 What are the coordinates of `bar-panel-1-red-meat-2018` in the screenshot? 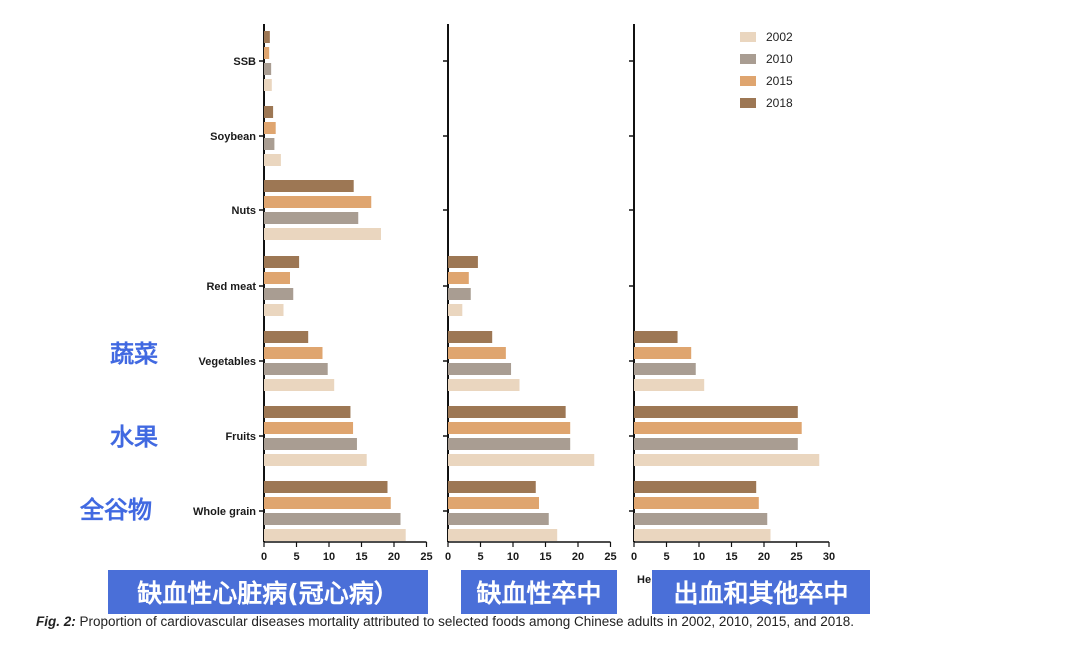 It's located at (463, 262).